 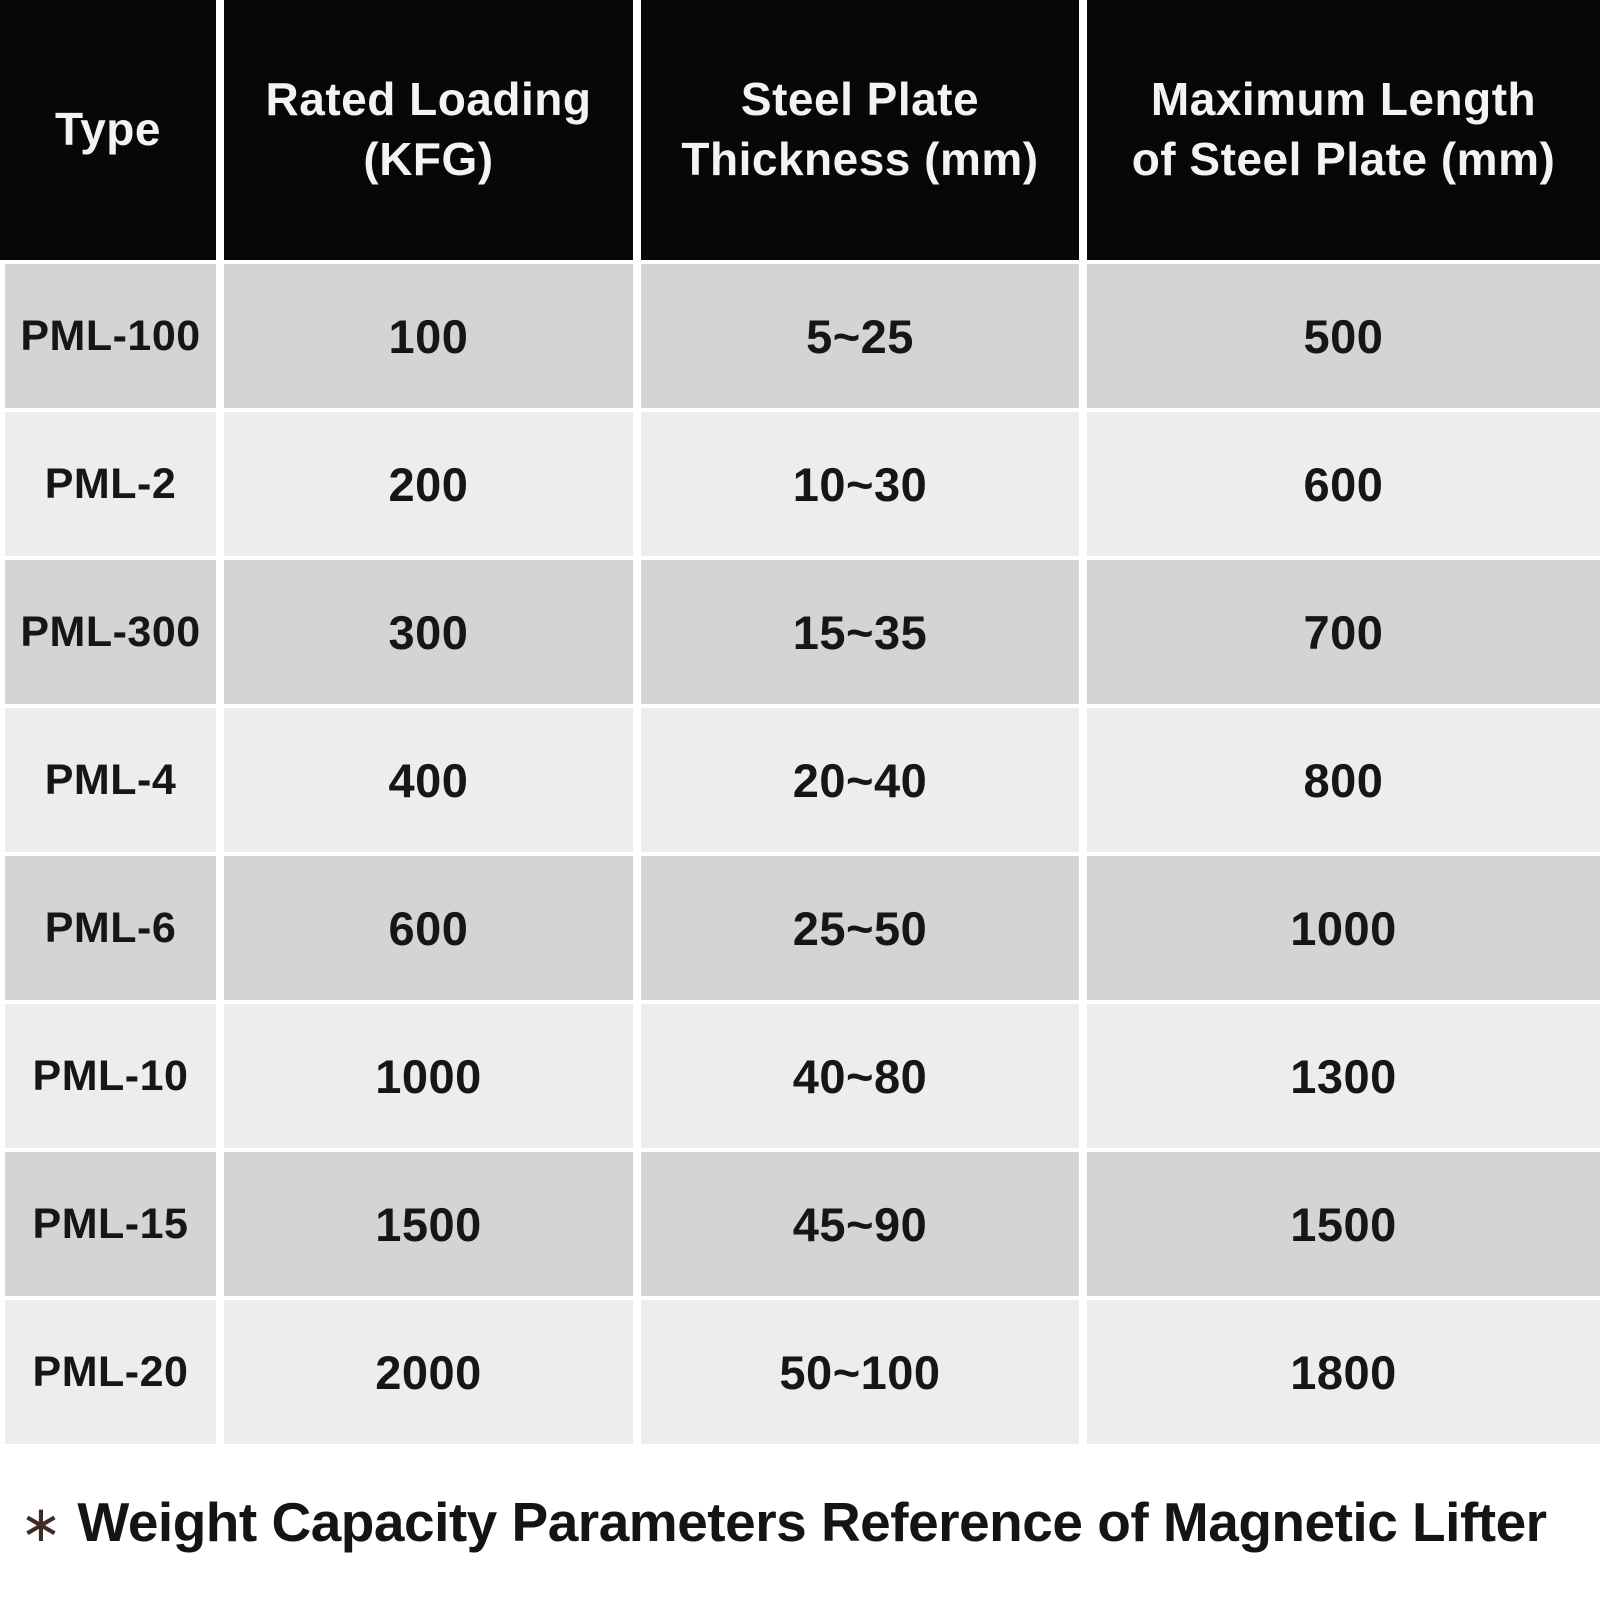 What do you see at coordinates (860, 1372) in the screenshot?
I see `cell-thickness: 50~100` at bounding box center [860, 1372].